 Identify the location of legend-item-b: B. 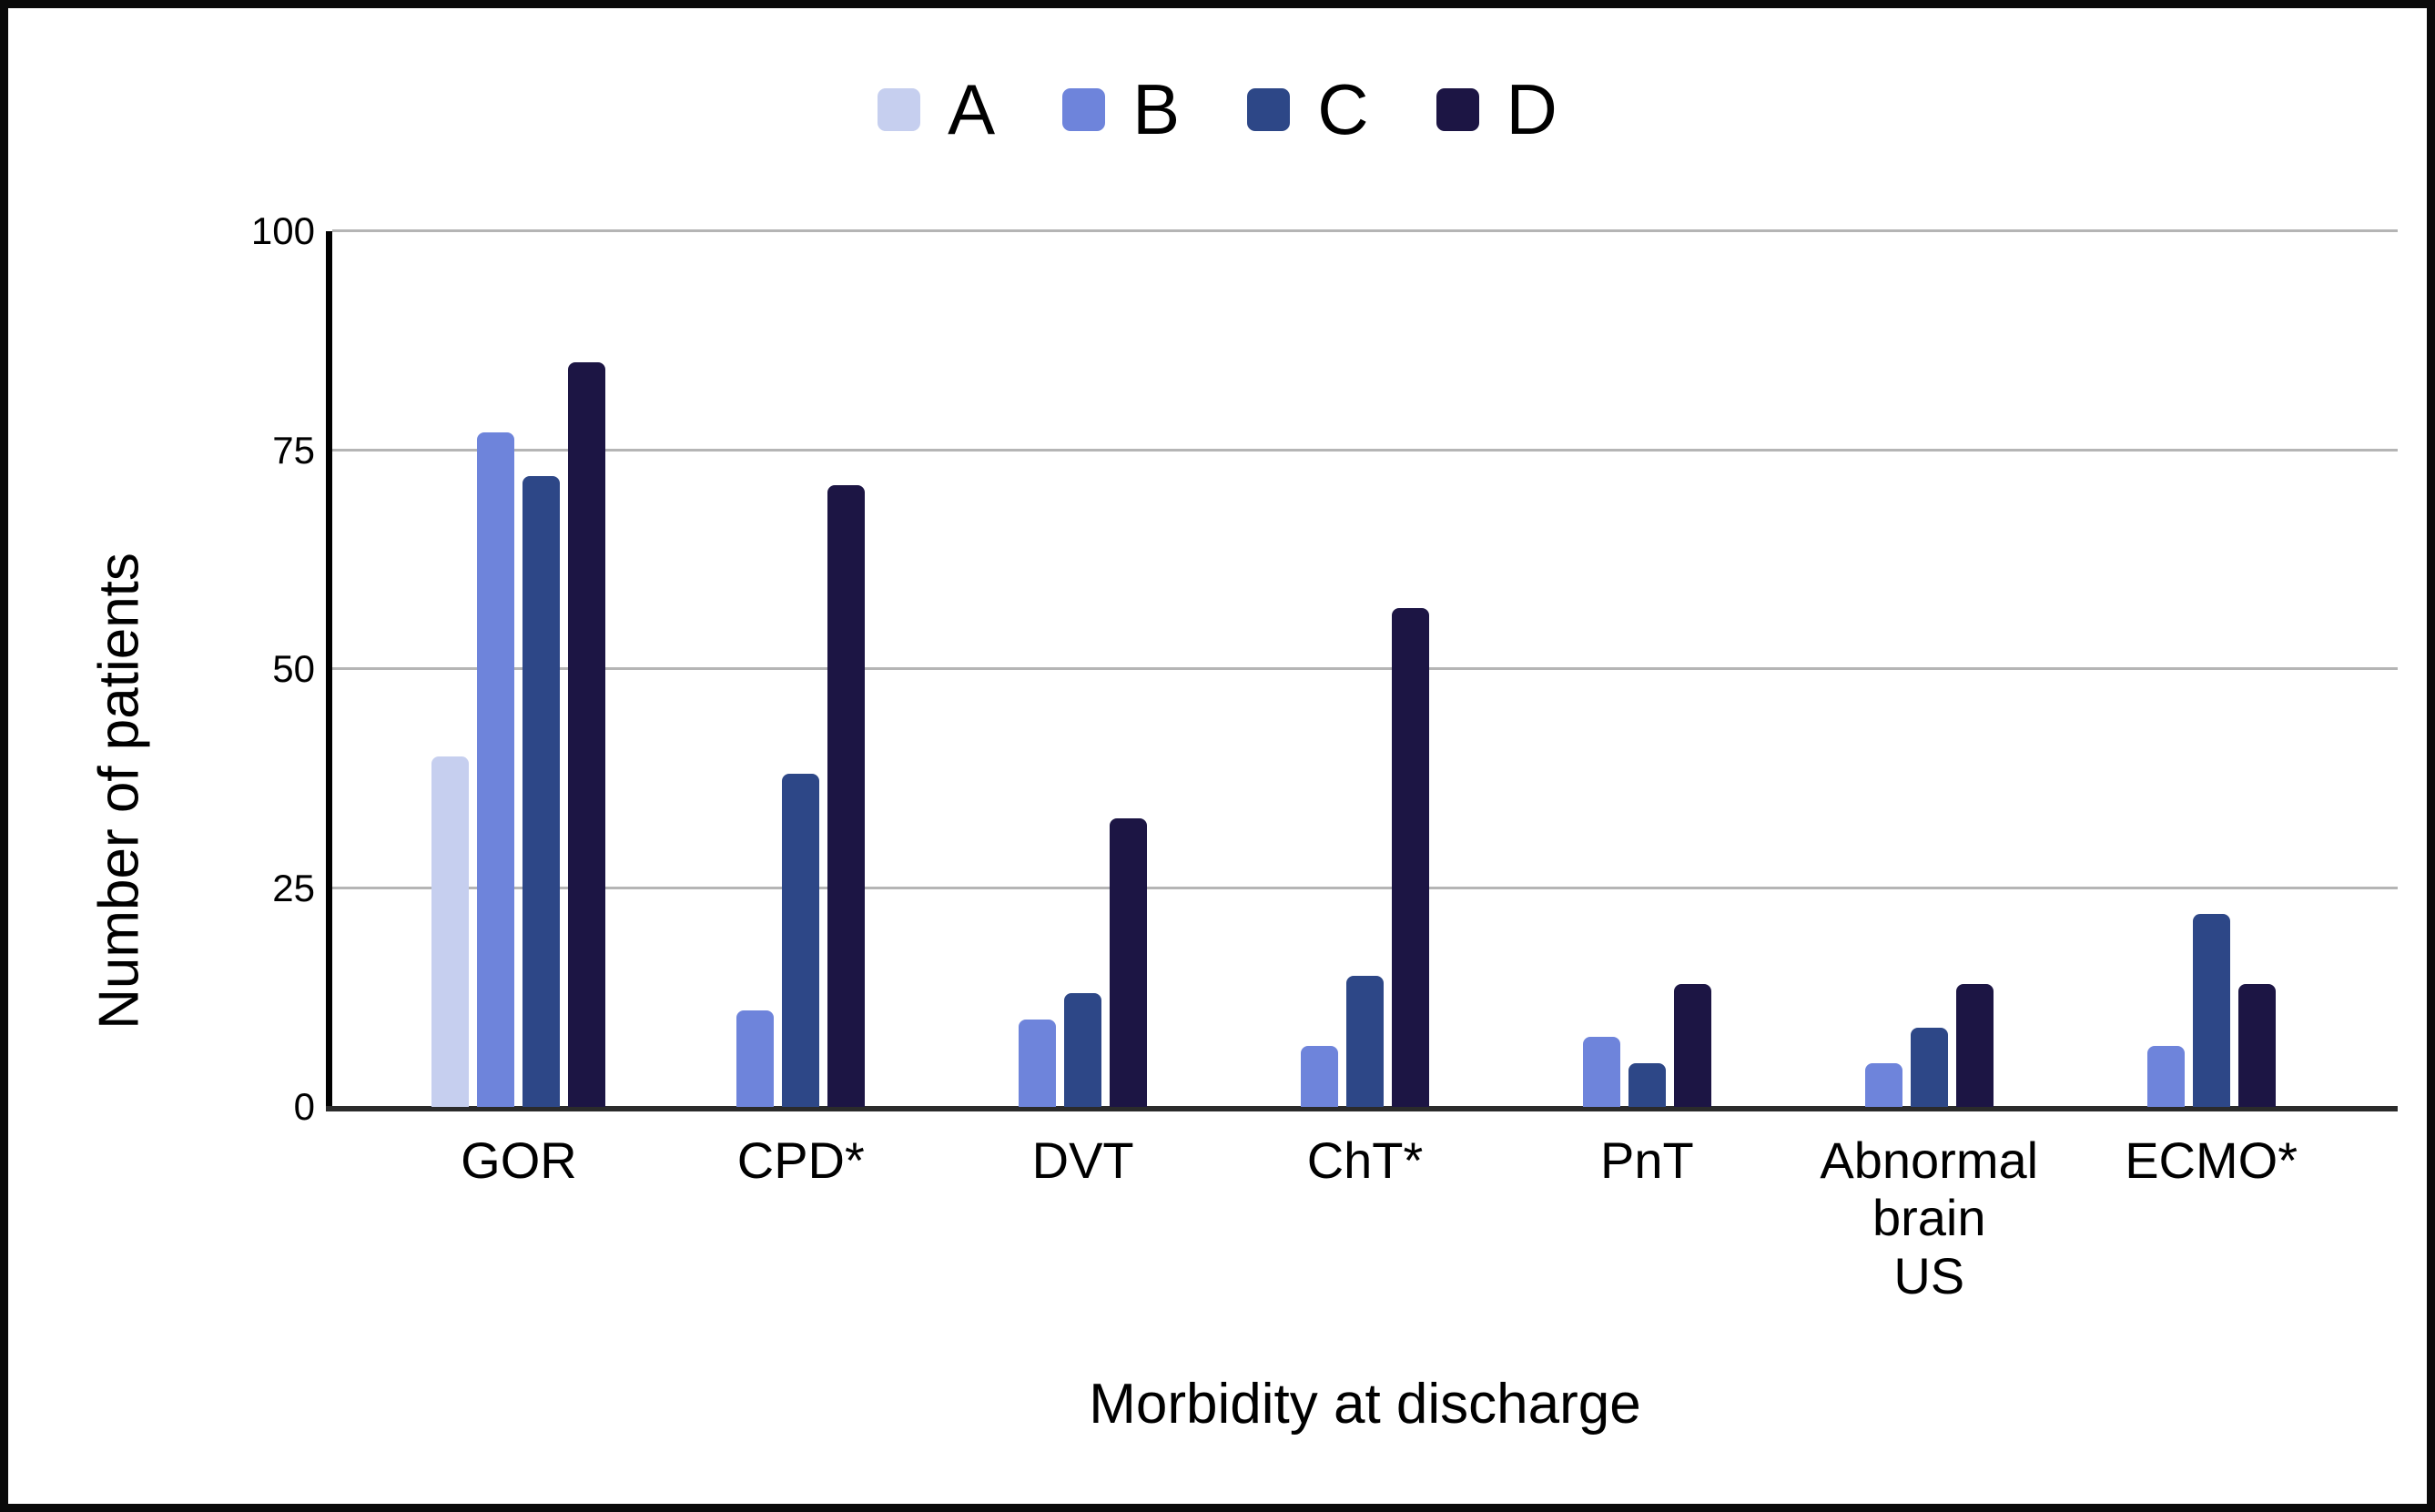
(1121, 109).